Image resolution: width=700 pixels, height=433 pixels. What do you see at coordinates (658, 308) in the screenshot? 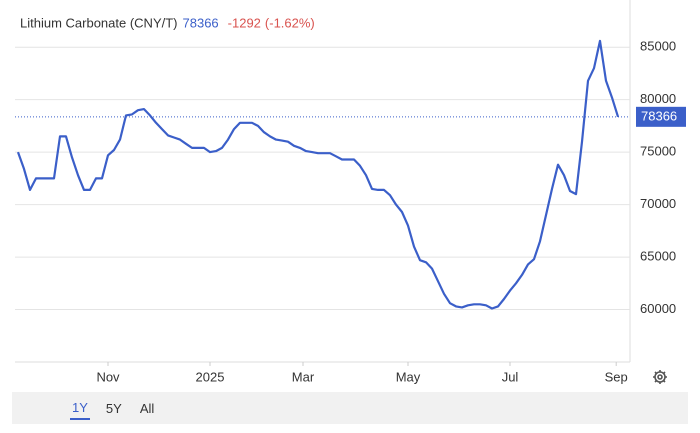
I see `y-tick-label: 60000` at bounding box center [658, 308].